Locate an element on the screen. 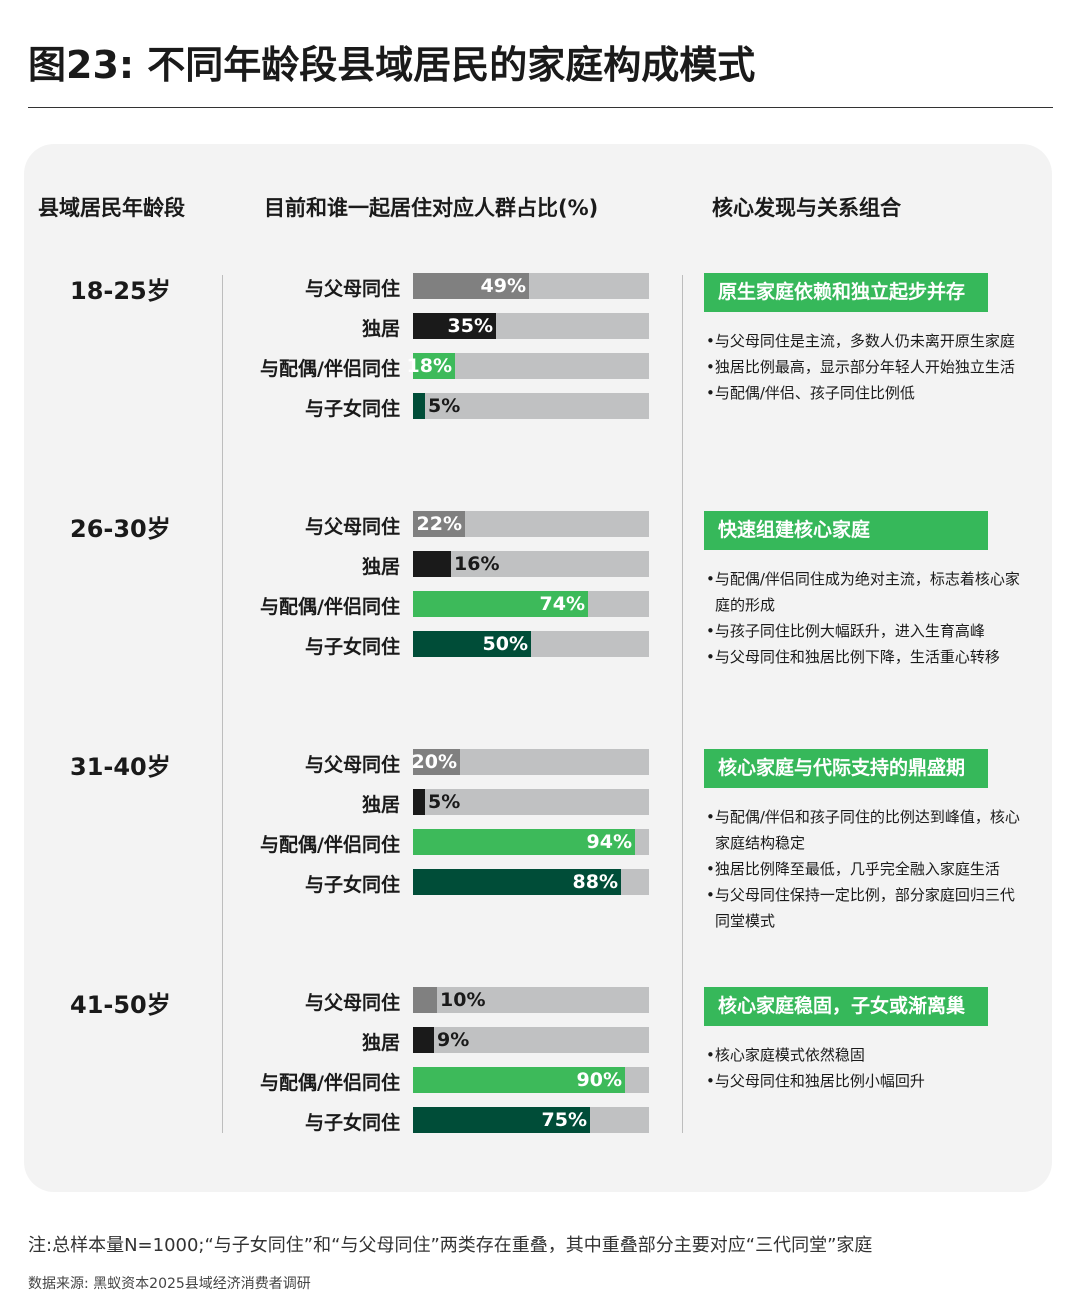  bar-track: 35% is located at coordinates (531, 326).